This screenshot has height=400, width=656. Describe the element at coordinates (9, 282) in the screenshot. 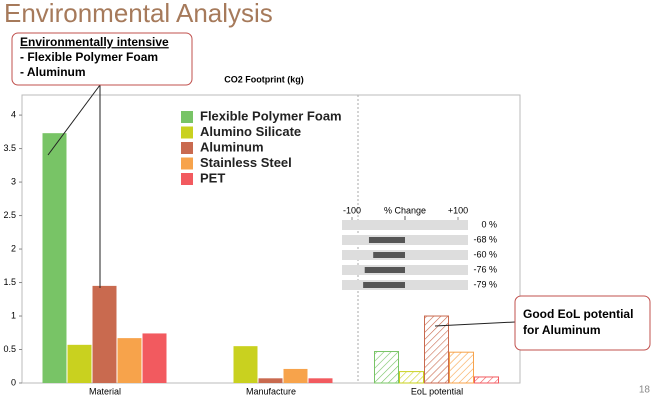

I see `y-tick-label: 1.5` at that location.